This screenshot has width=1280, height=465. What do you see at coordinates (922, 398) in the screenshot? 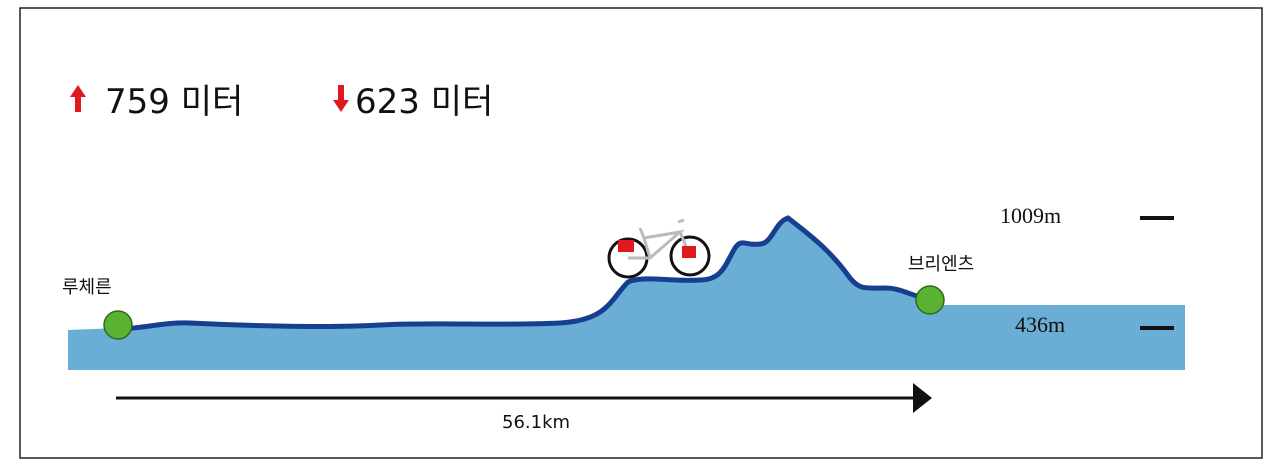
I see `arrow-head` at bounding box center [922, 398].